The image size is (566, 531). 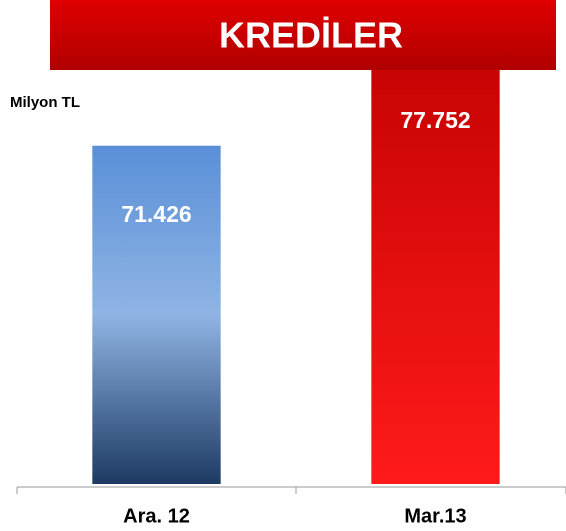 I want to click on x-tick-label: Ara. 12, so click(x=156, y=516).